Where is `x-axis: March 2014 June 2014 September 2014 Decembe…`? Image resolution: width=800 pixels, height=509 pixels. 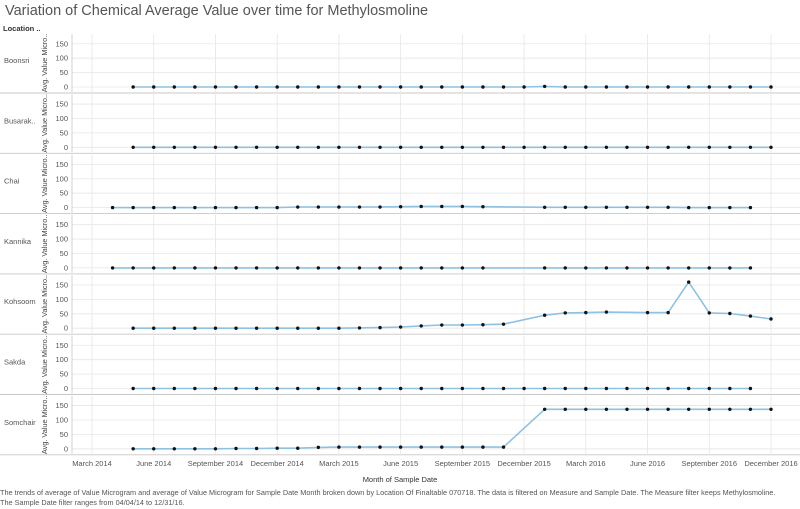 x-axis: March 2014 June 2014 September 2014 Decembe… is located at coordinates (434, 463).